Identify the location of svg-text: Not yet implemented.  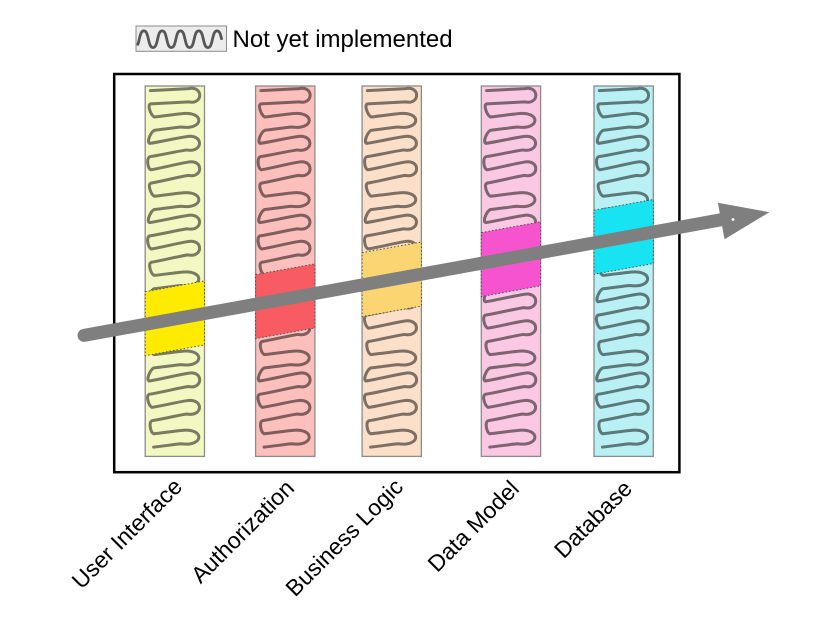
(343, 39).